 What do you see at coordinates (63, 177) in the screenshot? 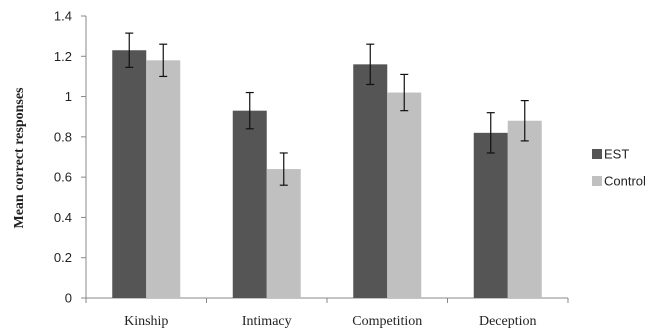
I see `y-tick-label: 0.6` at bounding box center [63, 177].